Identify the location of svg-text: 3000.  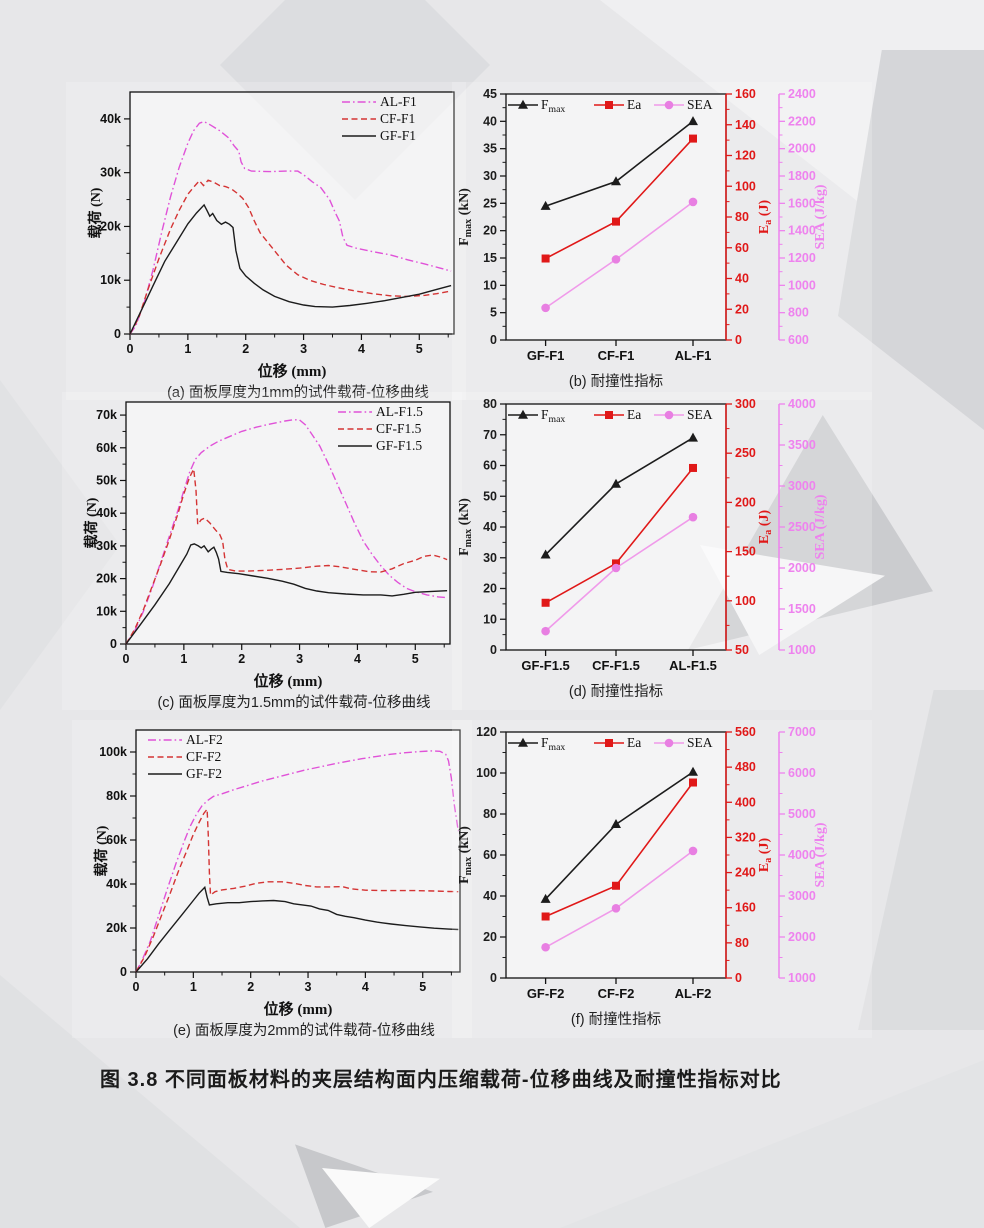
(802, 486).